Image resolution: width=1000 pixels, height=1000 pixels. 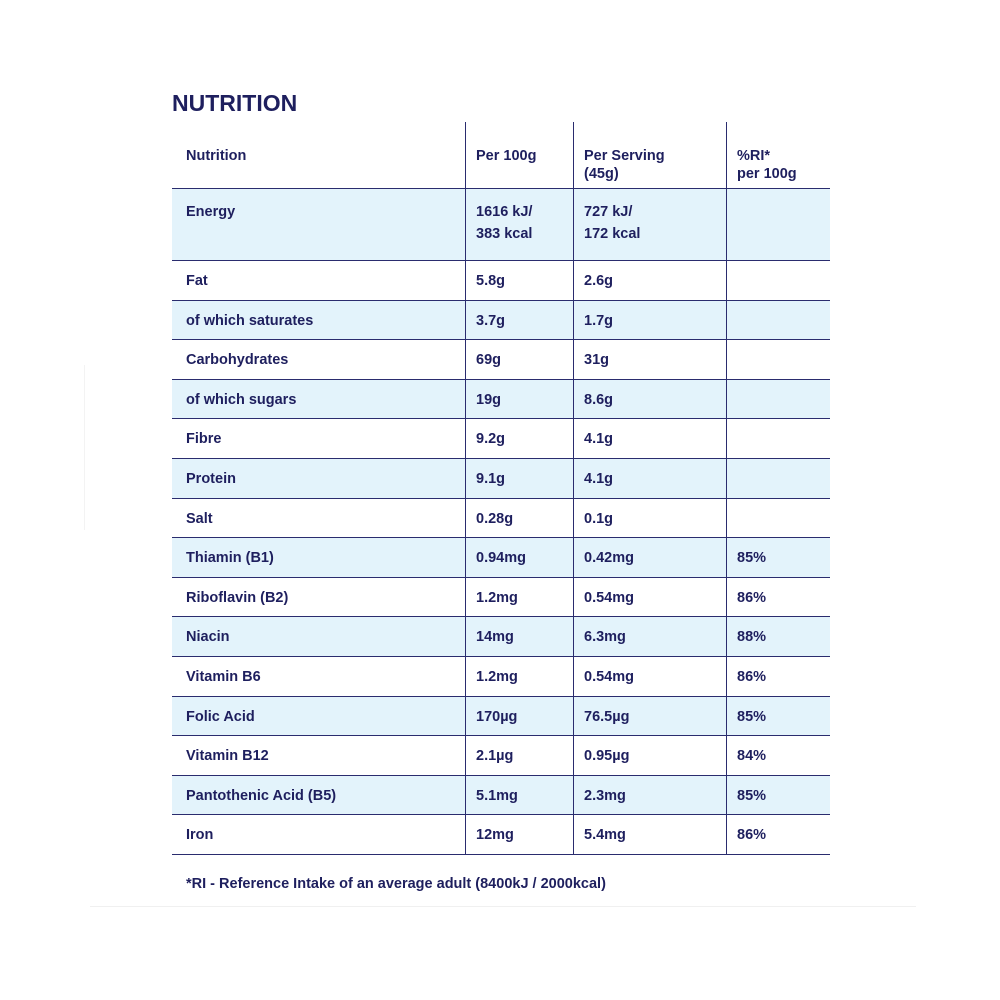 What do you see at coordinates (519, 280) in the screenshot?
I see `nutrient-per-100g: 5.8g` at bounding box center [519, 280].